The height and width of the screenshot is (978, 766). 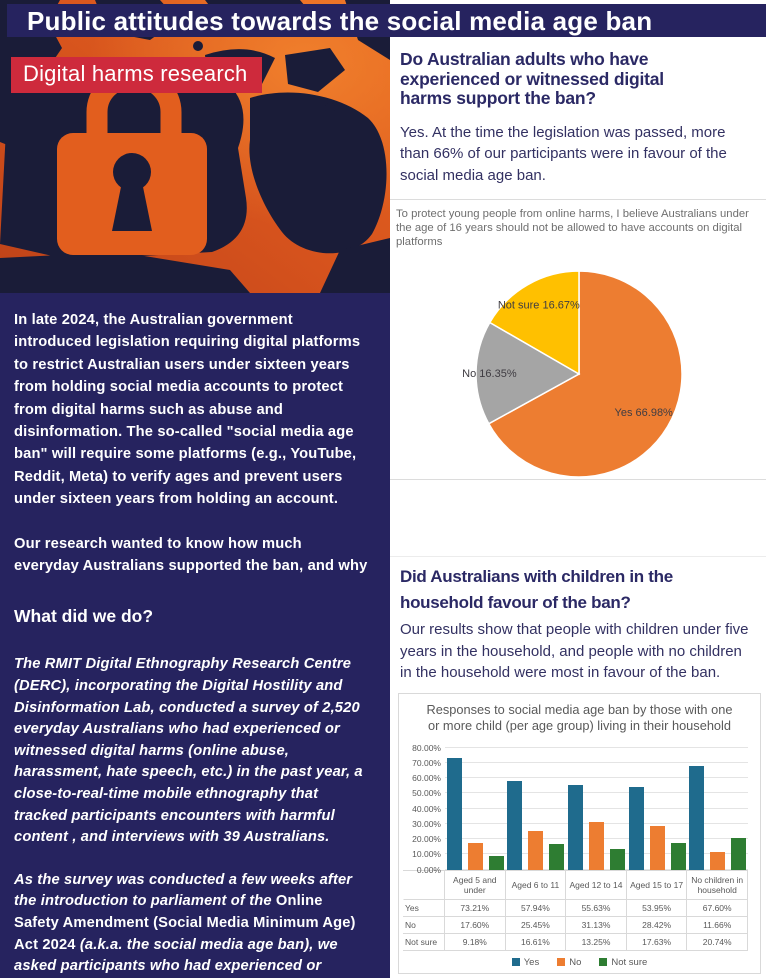 I want to click on y-axis-tick-label: 20.00%, so click(x=426, y=839).